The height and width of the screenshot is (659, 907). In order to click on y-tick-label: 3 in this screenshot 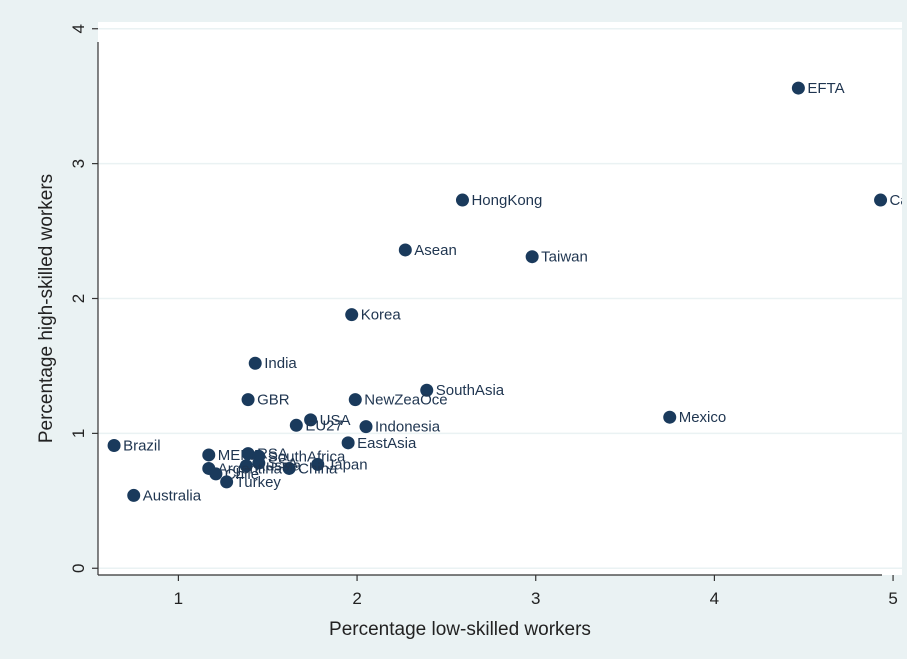, I will do `click(78, 163)`.